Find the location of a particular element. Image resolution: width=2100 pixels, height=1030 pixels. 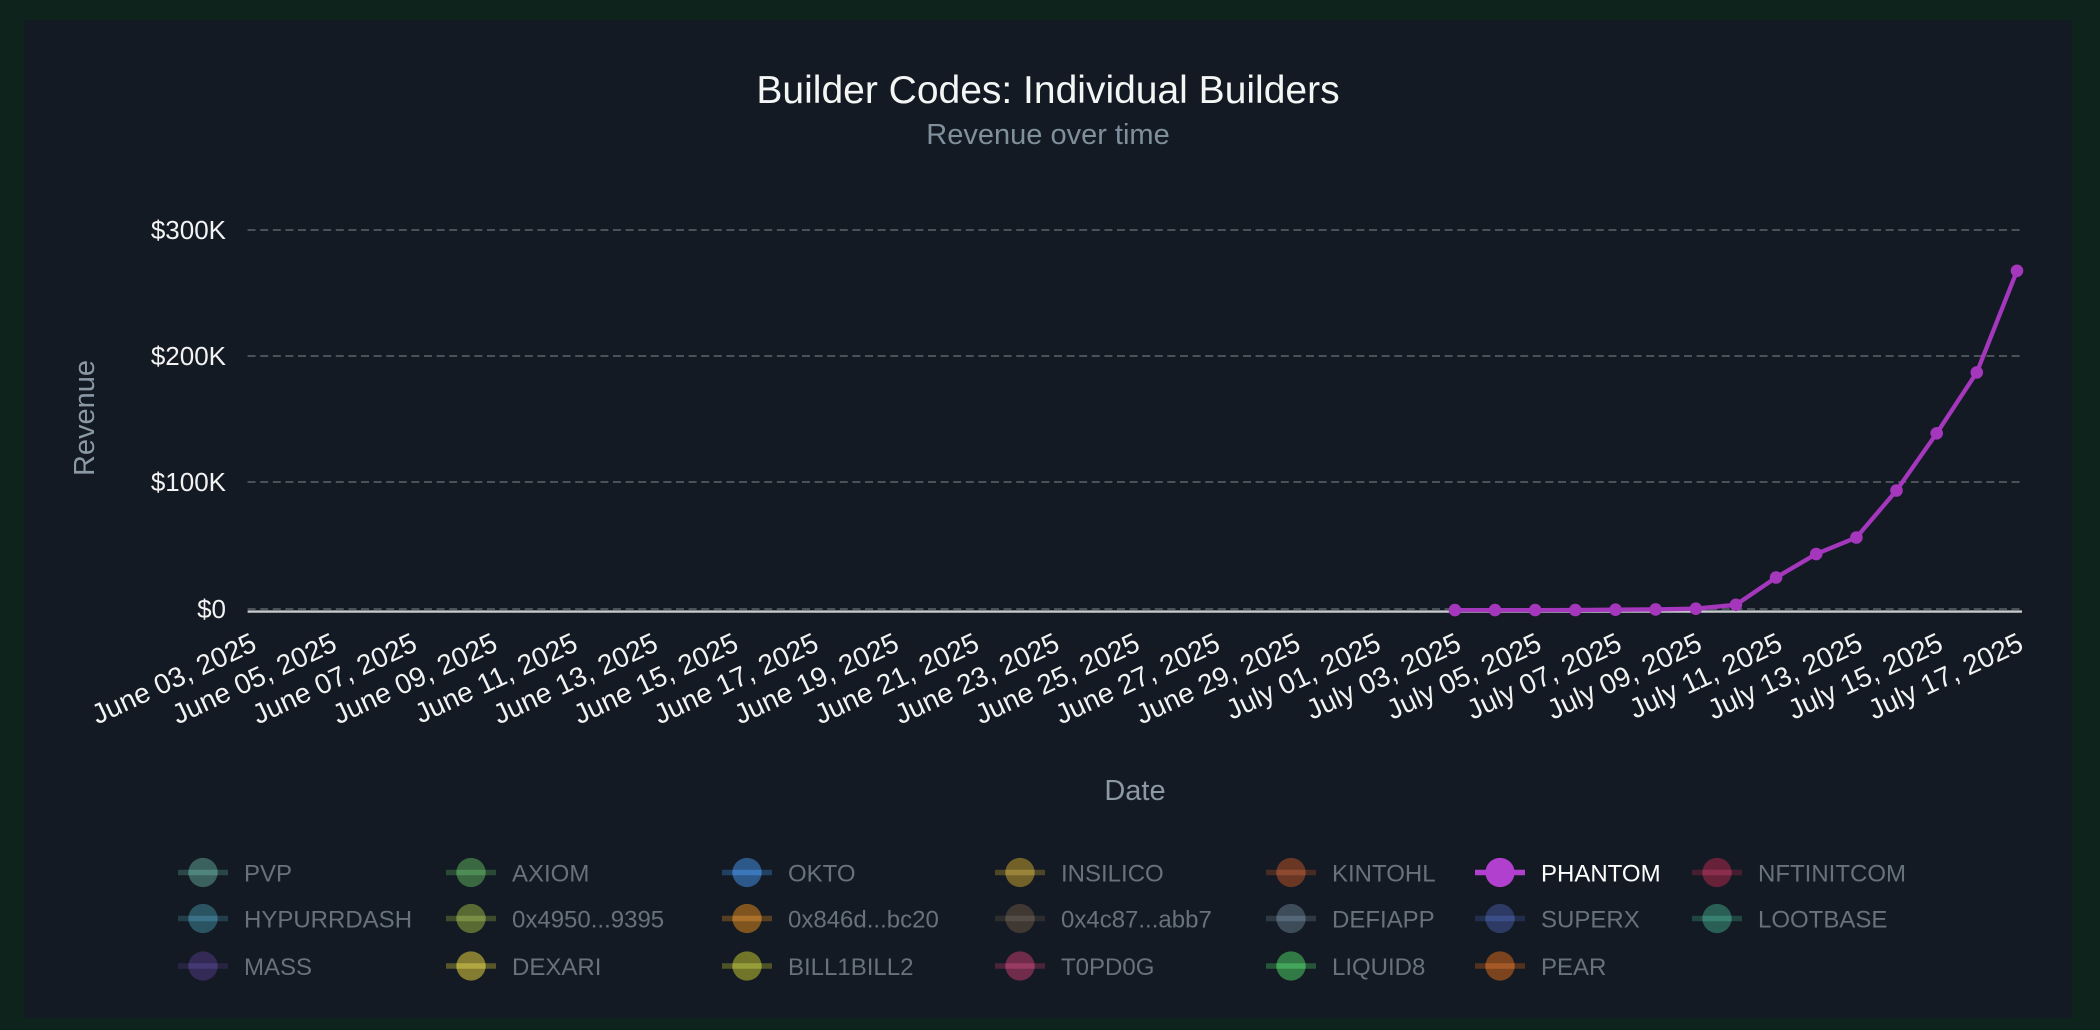

svg-text: $100K is located at coordinates (189, 482).